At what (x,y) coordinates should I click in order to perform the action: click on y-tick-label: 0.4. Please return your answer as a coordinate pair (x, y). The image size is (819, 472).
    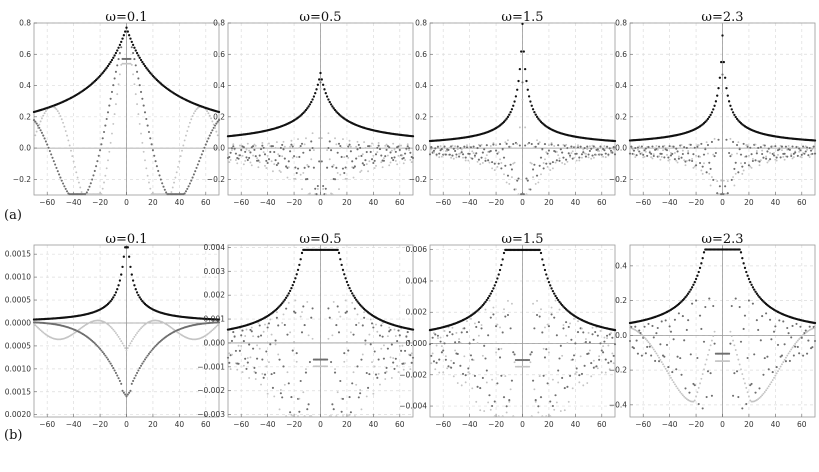
    Looking at the image, I should click on (621, 265).